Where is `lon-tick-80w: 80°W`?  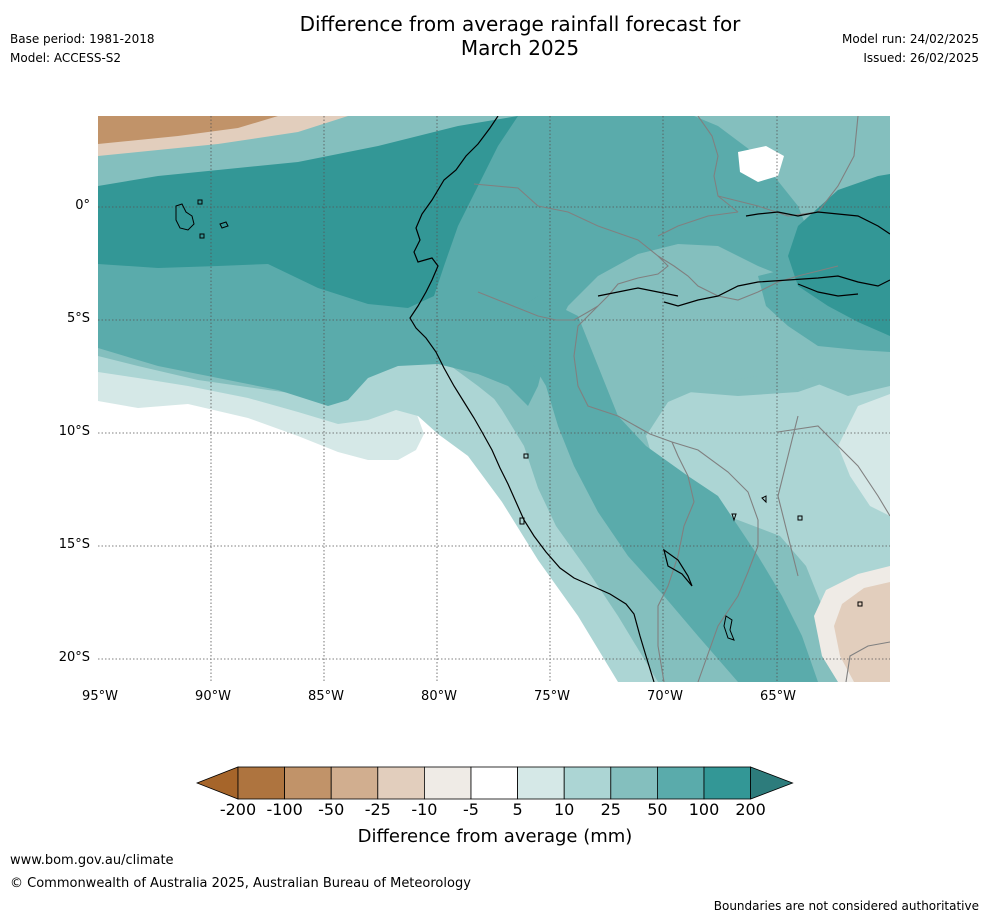 lon-tick-80w: 80°W is located at coordinates (439, 696).